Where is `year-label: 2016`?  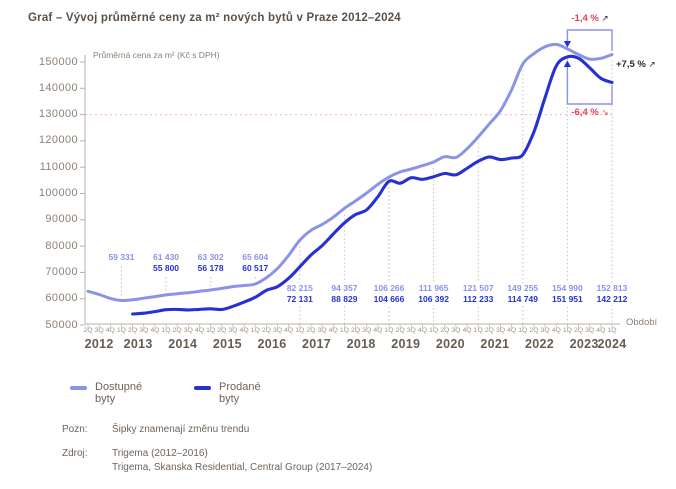 year-label: 2016 is located at coordinates (272, 344).